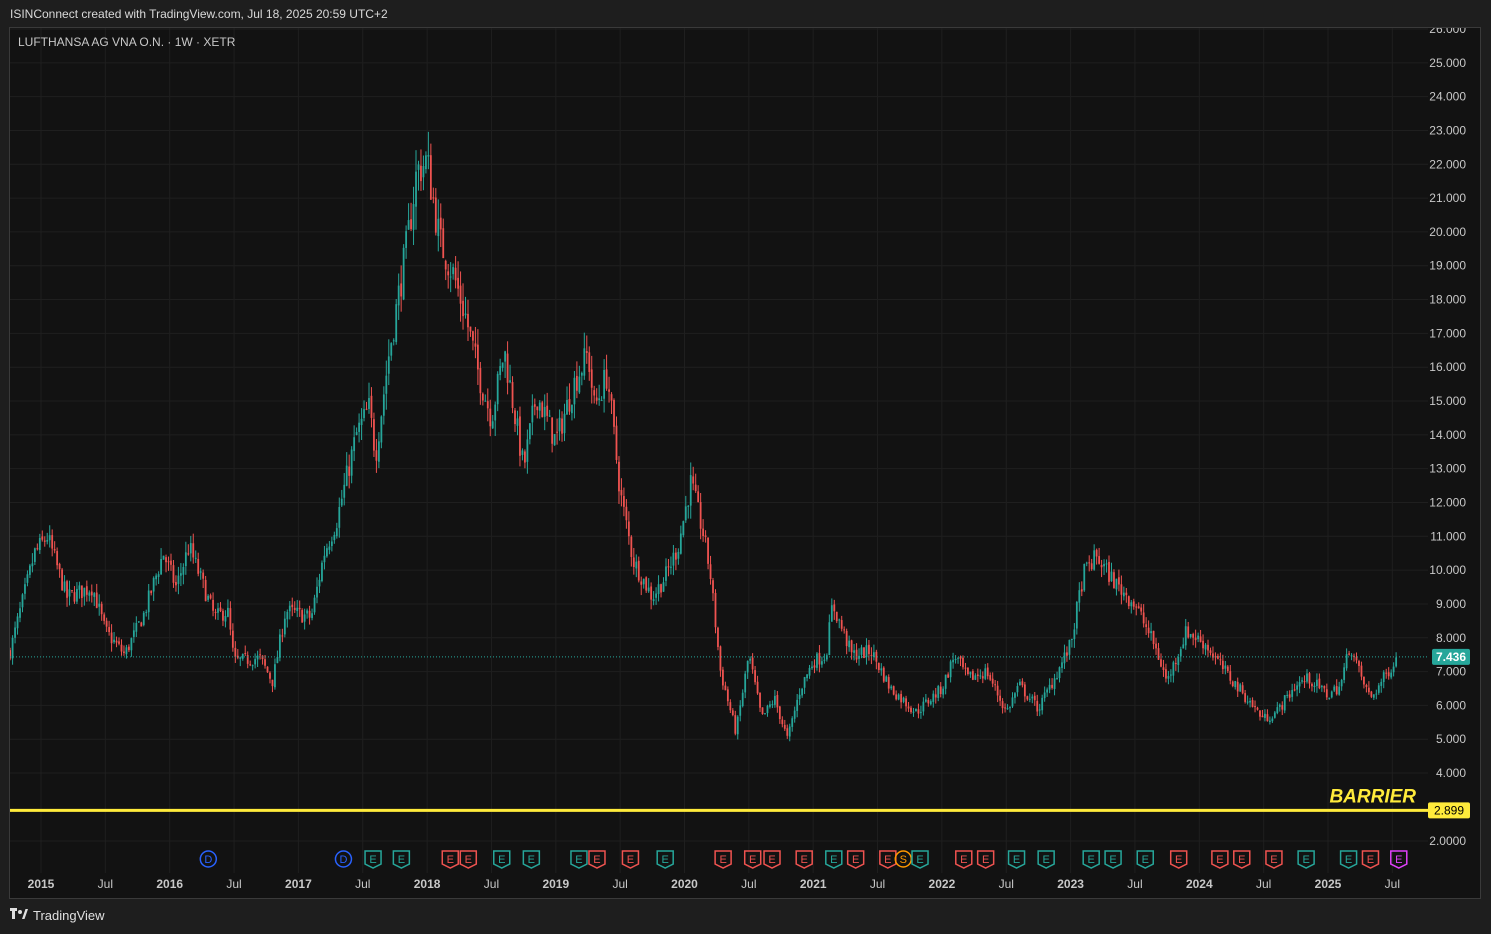 This screenshot has height=934, width=1491. Describe the element at coordinates (127, 42) in the screenshot. I see `symbol-legend: LUFTHANSA AG VNA O.N. · 1W · XETR` at that location.